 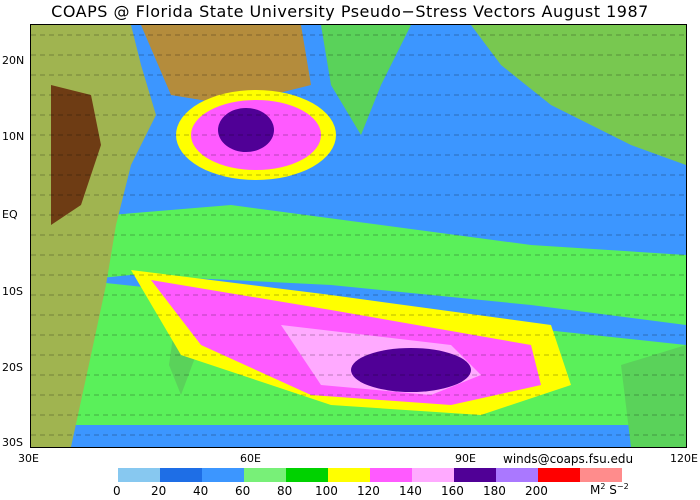 What do you see at coordinates (28, 458) in the screenshot?
I see `lon-label-30e: 30E` at bounding box center [28, 458].